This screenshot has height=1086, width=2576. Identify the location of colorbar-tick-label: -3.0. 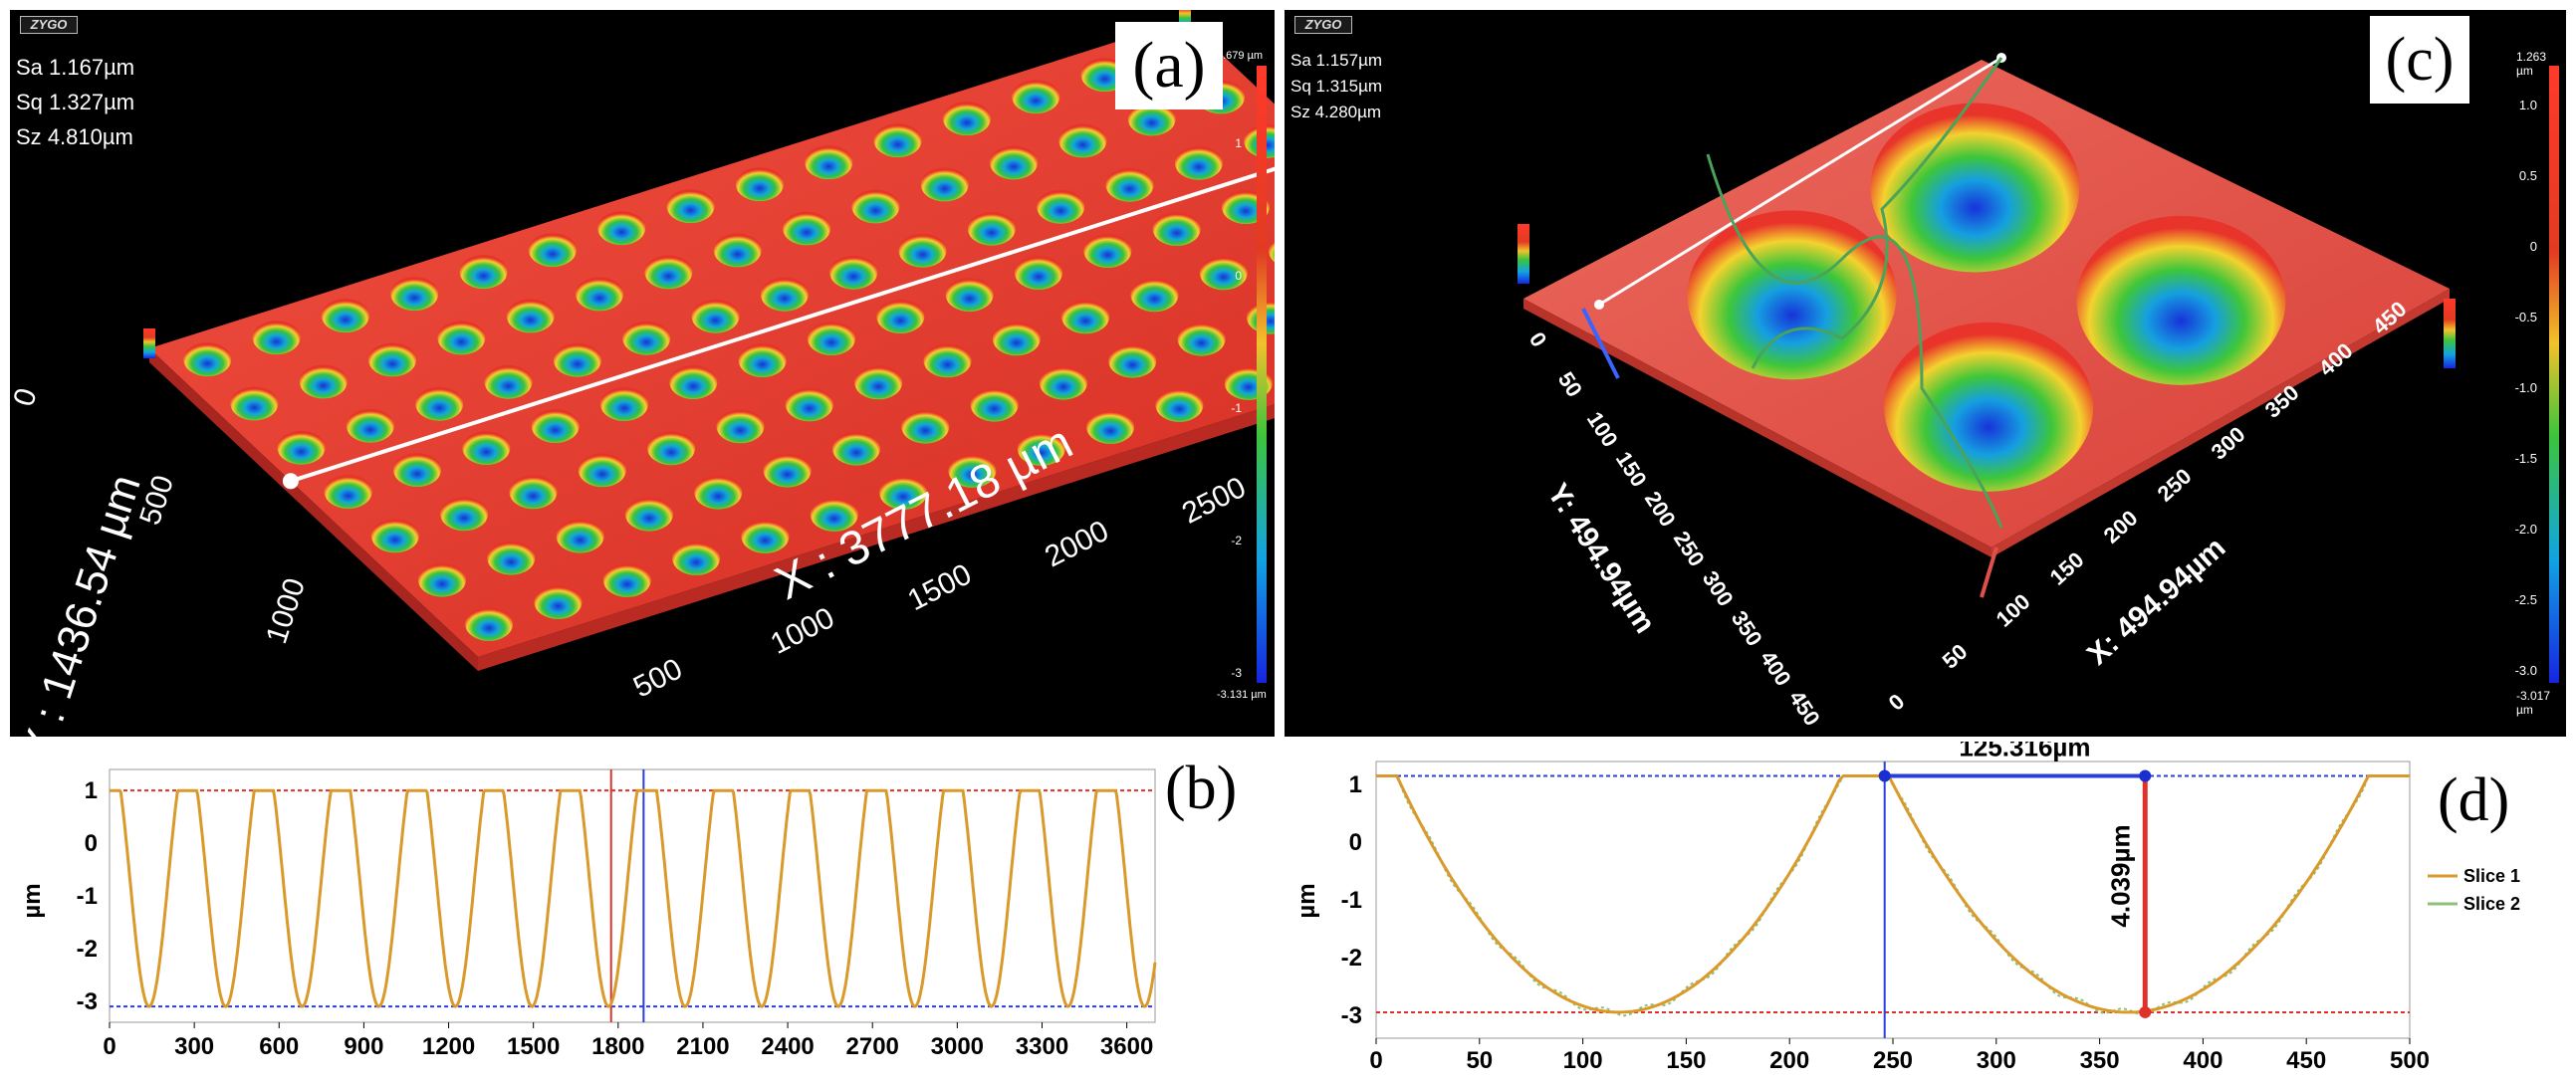
(2526, 670).